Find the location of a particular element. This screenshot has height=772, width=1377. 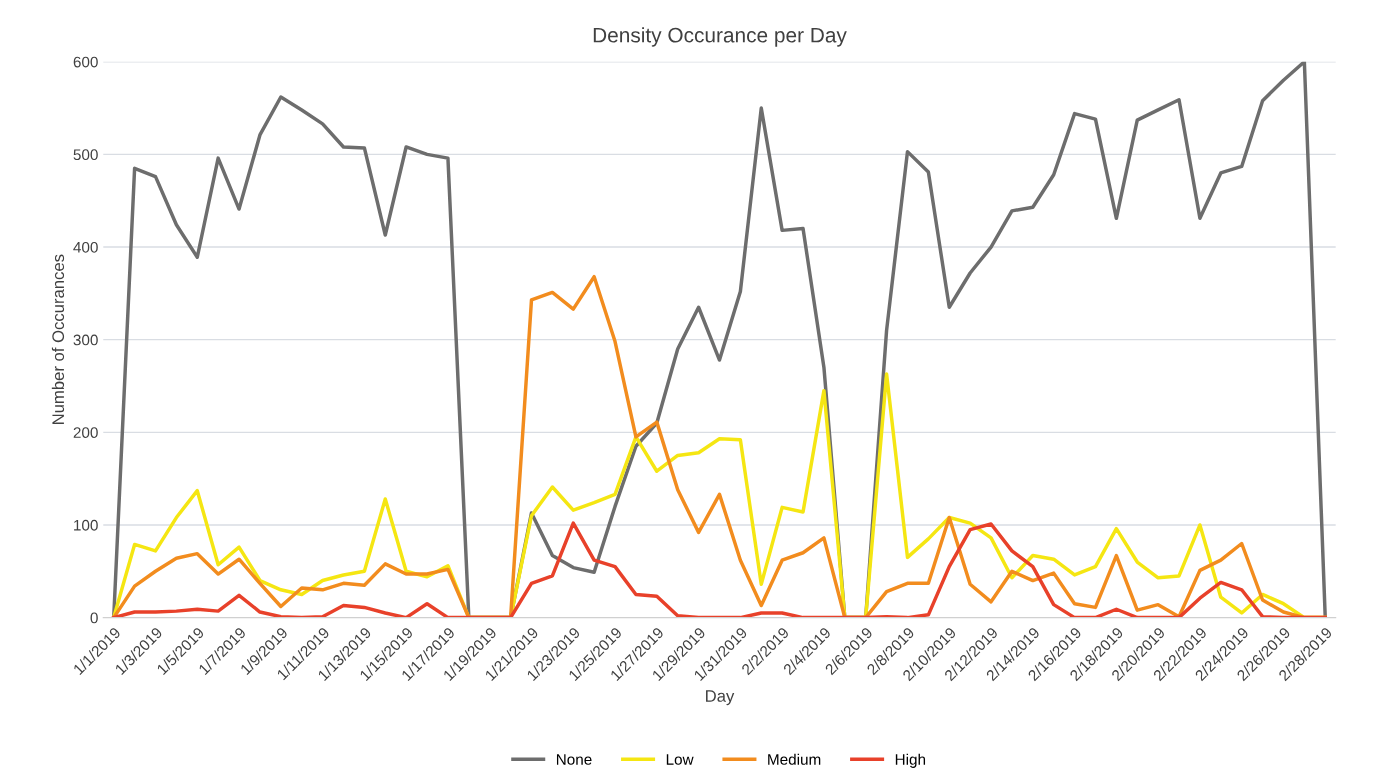

y-tick-label: 200 is located at coordinates (85, 433).